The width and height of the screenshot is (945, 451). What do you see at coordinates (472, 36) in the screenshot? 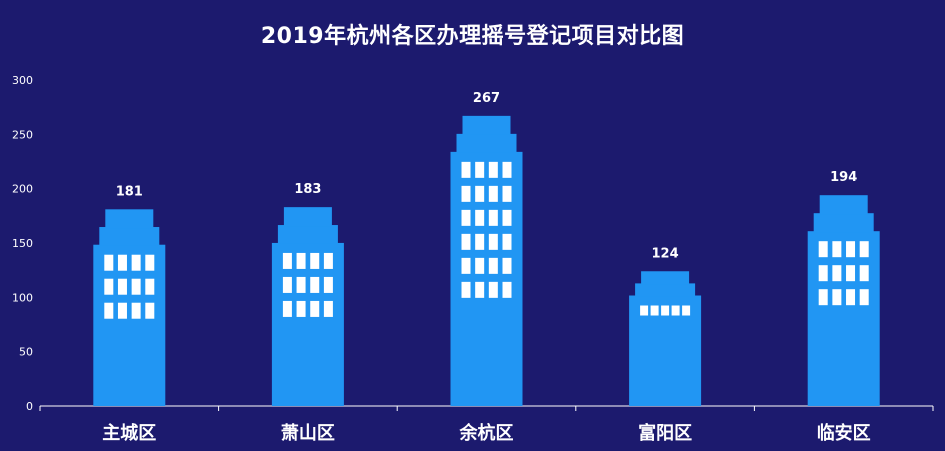
I see `chart-title: 2019年杭州各区办理摇号登记项目对比图` at bounding box center [472, 36].